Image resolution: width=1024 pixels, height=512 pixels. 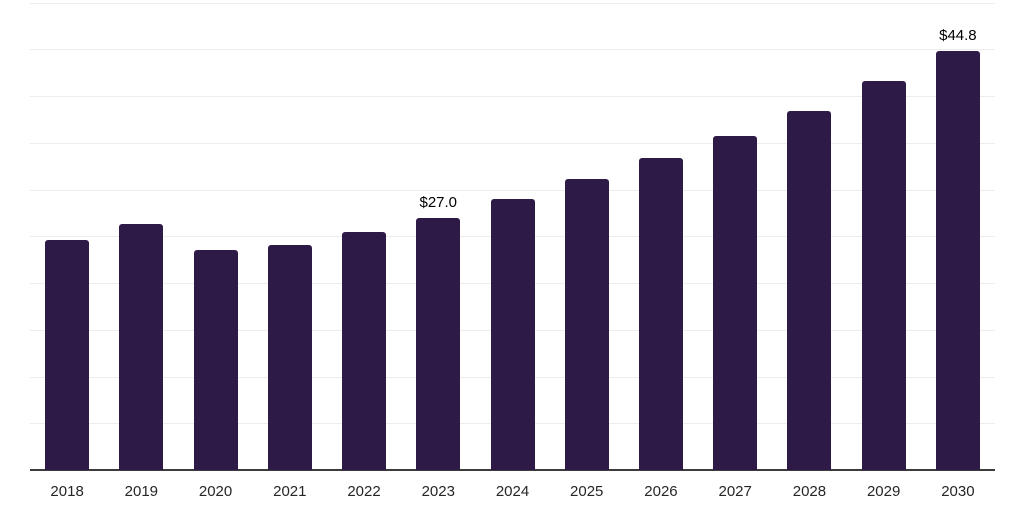 What do you see at coordinates (883, 491) in the screenshot?
I see `x-axis-label: 2029` at bounding box center [883, 491].